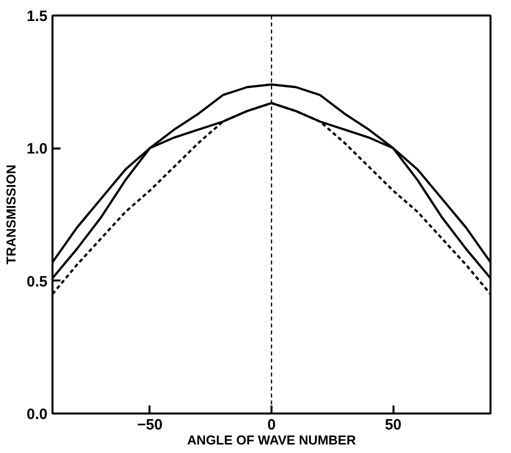  What do you see at coordinates (393, 425) in the screenshot?
I see `x-tick-label: 50` at bounding box center [393, 425].